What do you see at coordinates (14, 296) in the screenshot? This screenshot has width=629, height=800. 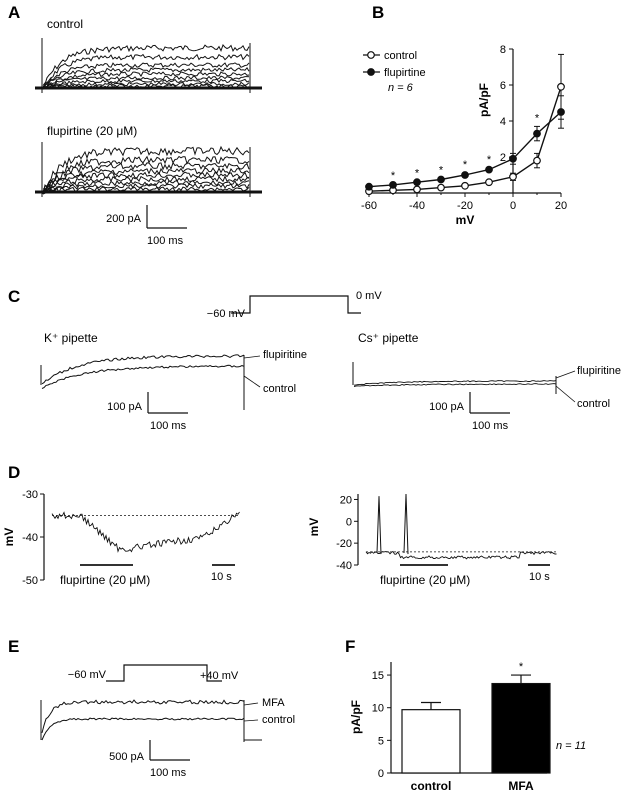 I see `panel-c-letter: C` at bounding box center [14, 296].